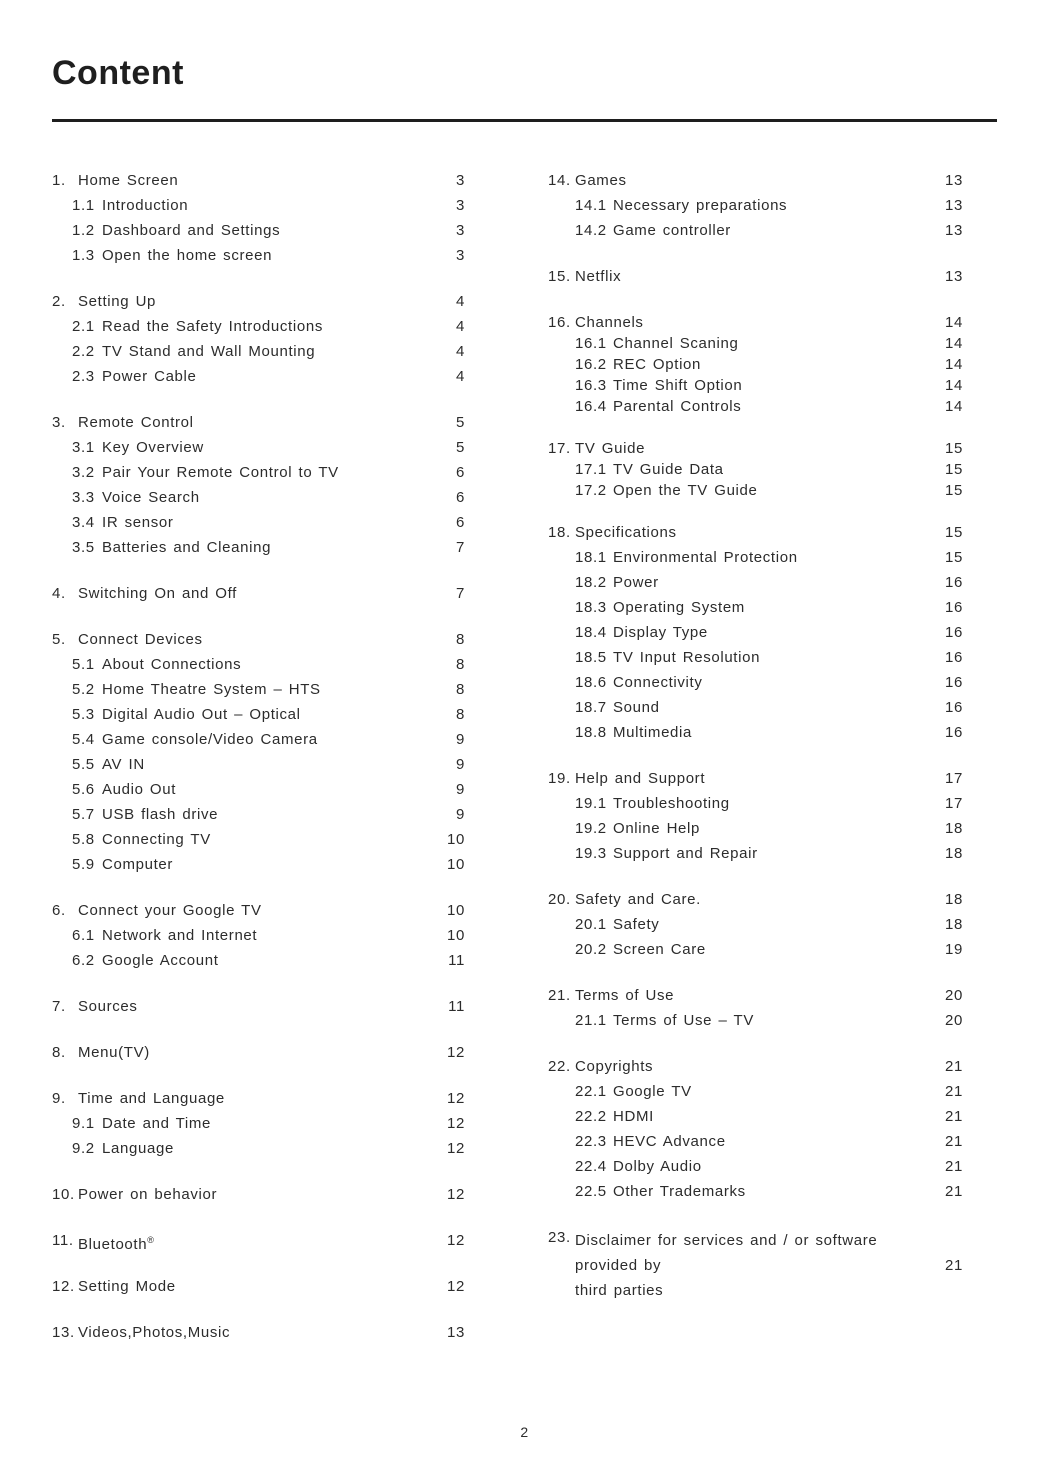 The image size is (1049, 1474). What do you see at coordinates (140, 639) in the screenshot?
I see `entry-label-text: Connect Devices` at bounding box center [140, 639].